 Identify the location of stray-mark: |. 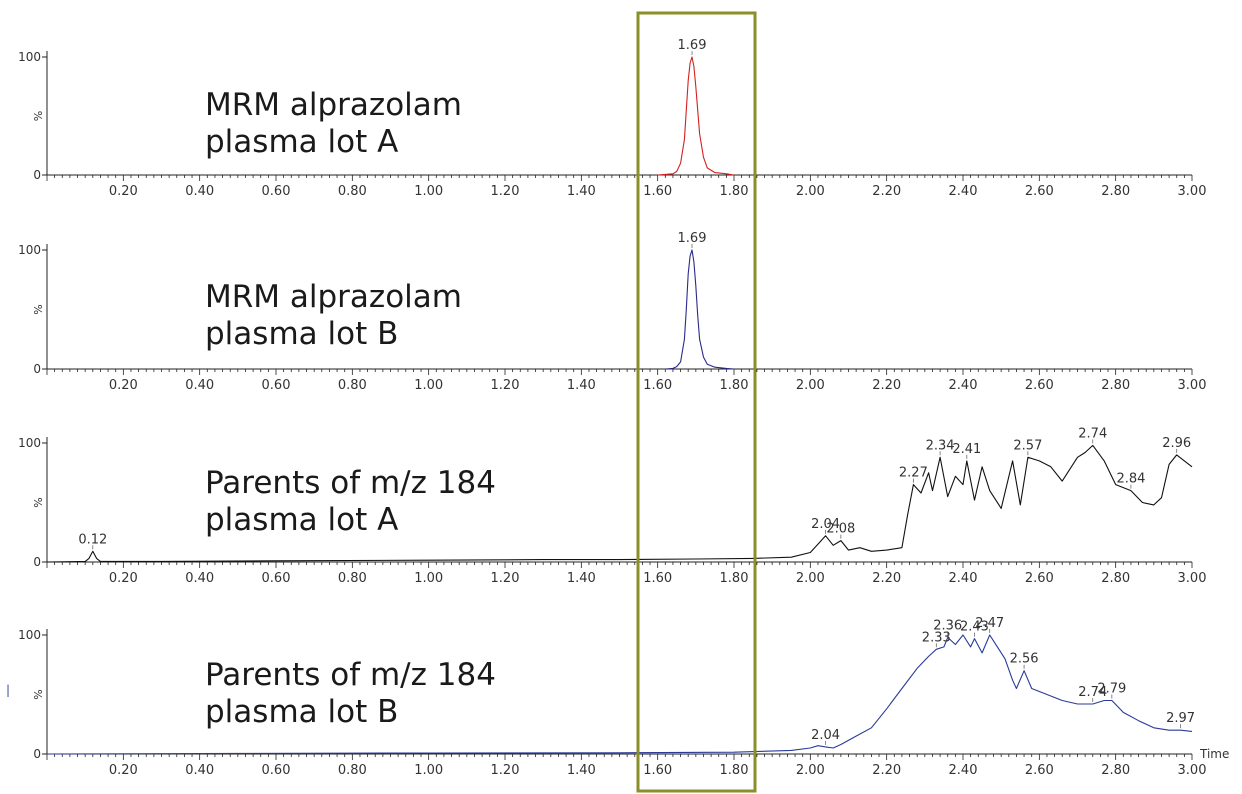
(8, 690).